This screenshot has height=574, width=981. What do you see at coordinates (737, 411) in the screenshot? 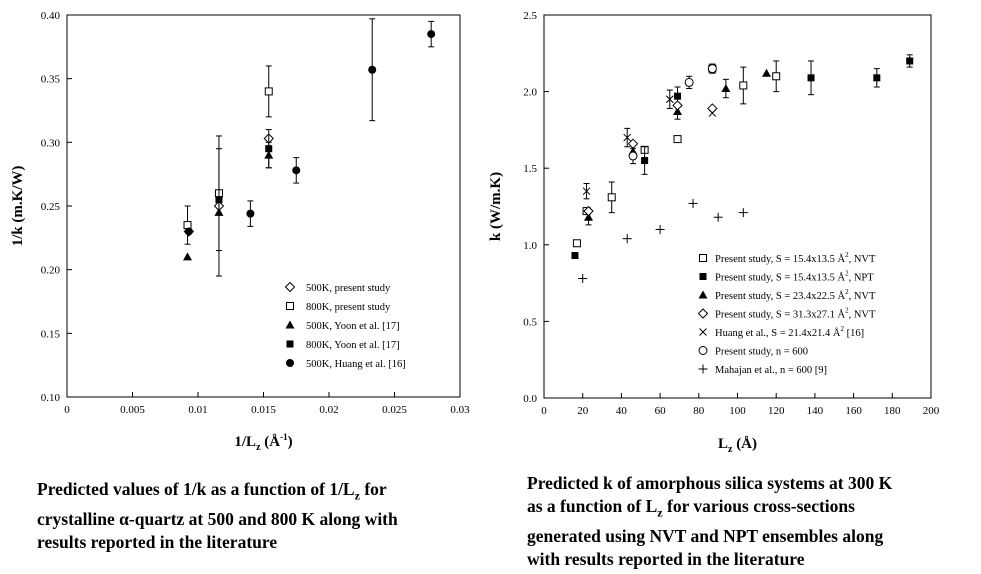
I see `x-tick-label: 100` at bounding box center [737, 411].